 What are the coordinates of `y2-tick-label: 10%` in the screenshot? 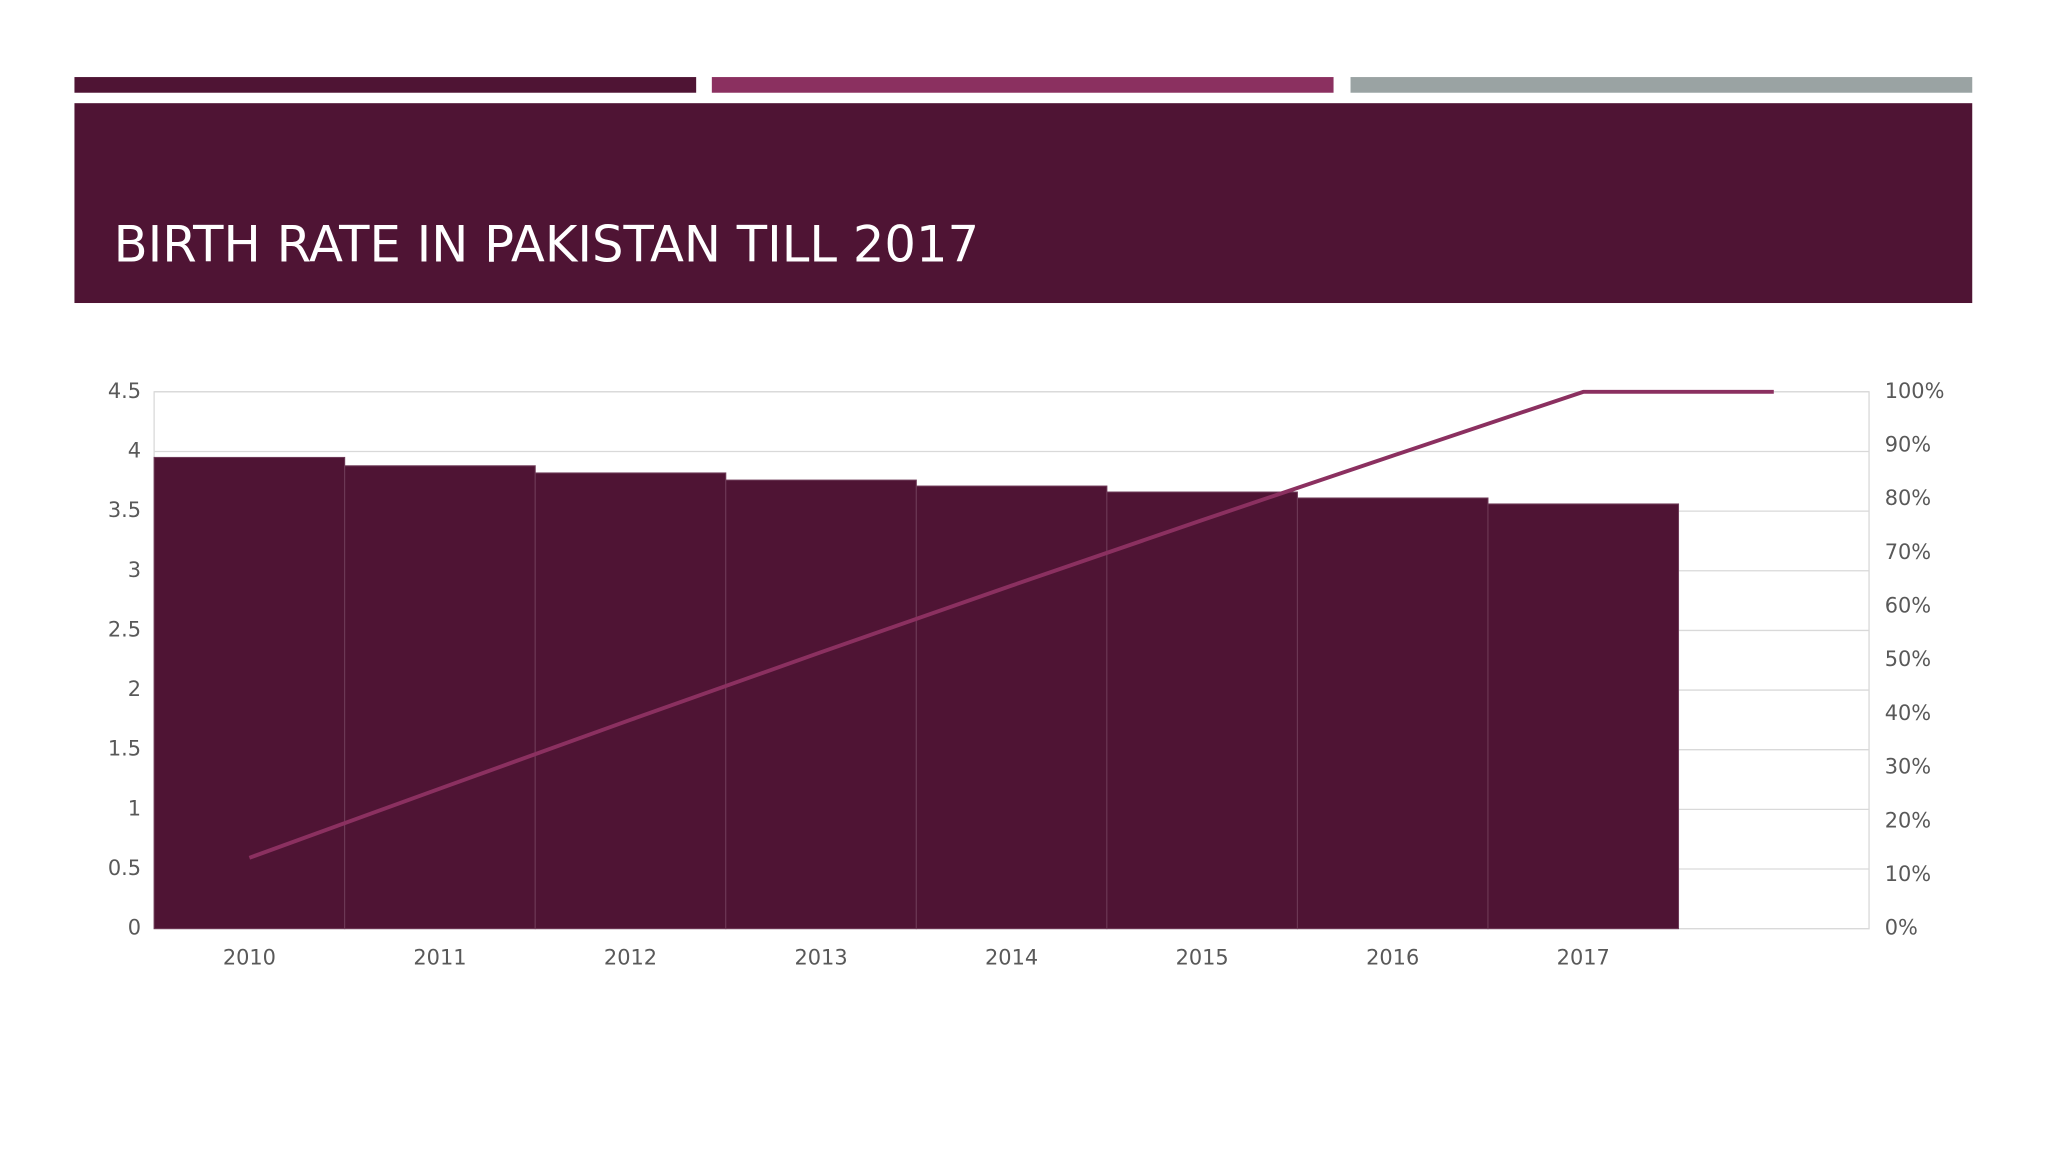 It's located at (1908, 874).